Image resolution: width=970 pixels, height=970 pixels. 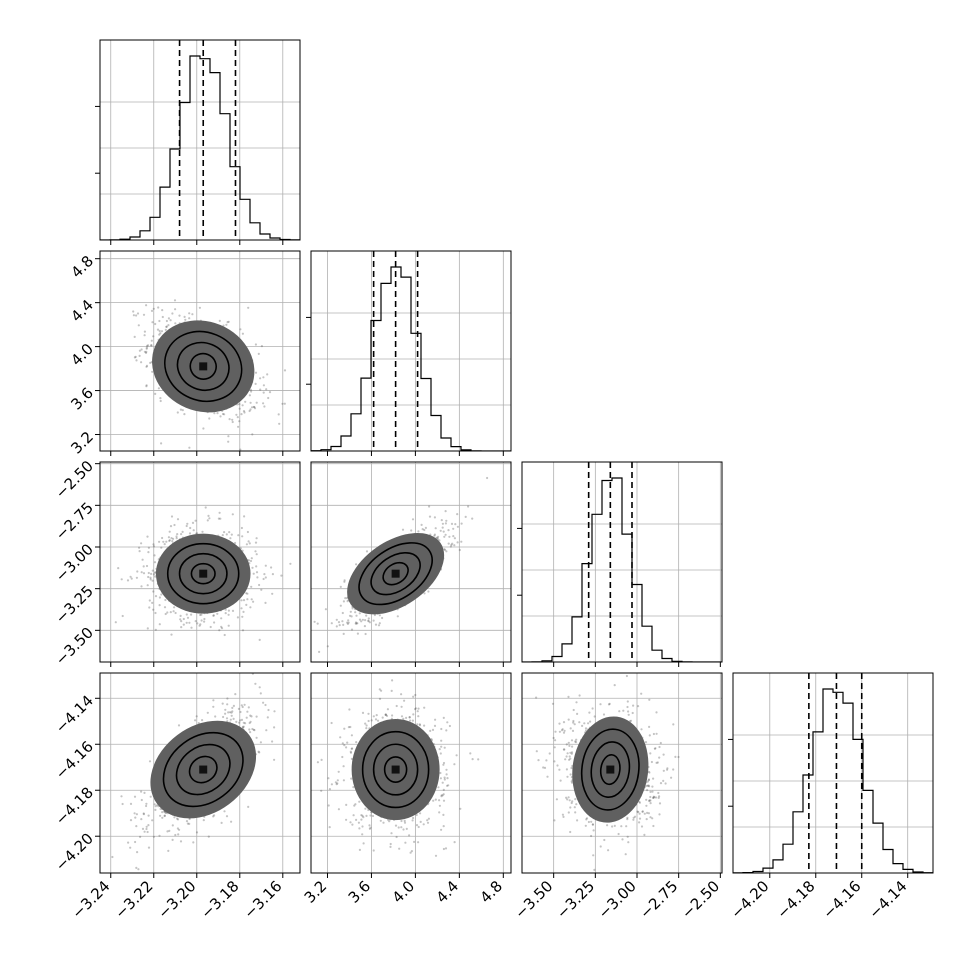 I want to click on x-tick-label: −3.16, so click(x=262, y=899).